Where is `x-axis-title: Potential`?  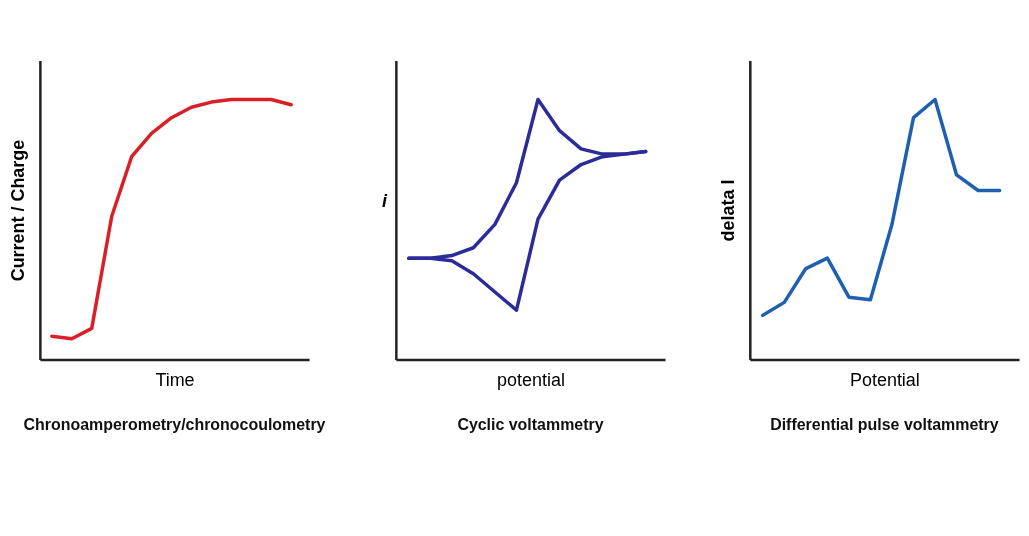 x-axis-title: Potential is located at coordinates (885, 380).